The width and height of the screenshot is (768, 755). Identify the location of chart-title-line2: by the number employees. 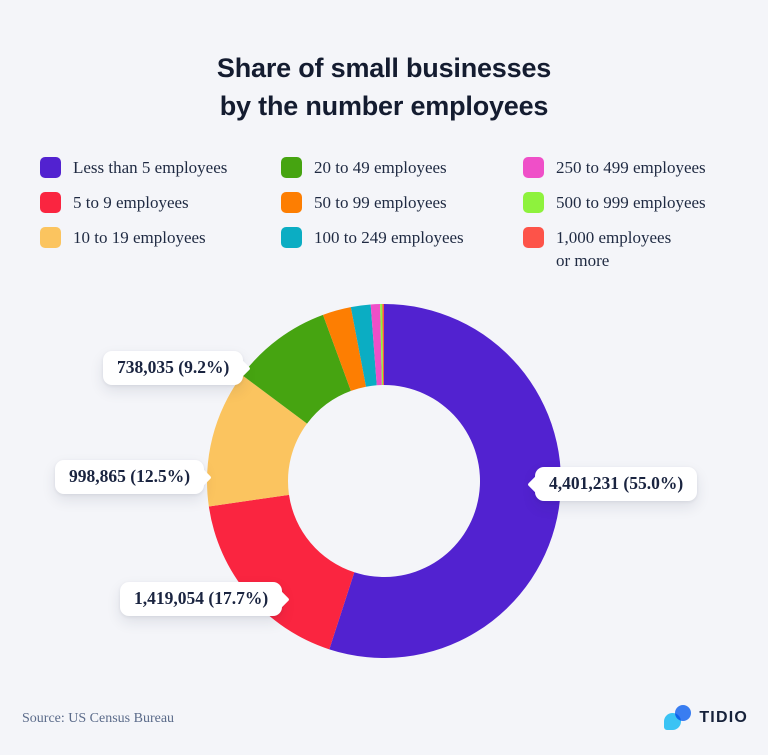
(384, 106).